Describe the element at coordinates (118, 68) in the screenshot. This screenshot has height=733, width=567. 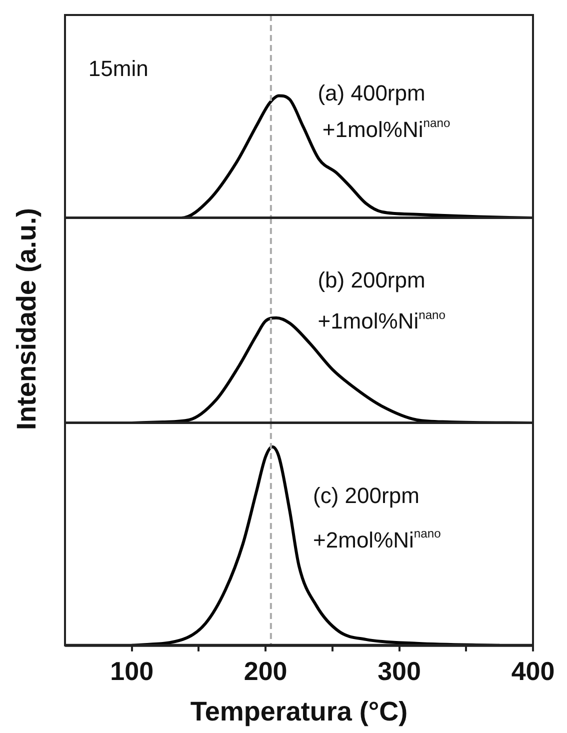
I see `text: 15min` at that location.